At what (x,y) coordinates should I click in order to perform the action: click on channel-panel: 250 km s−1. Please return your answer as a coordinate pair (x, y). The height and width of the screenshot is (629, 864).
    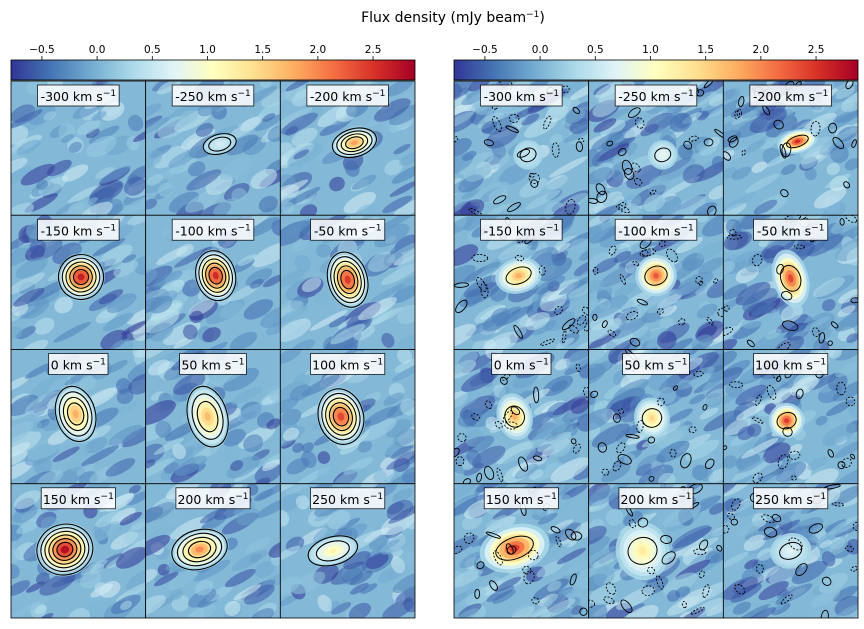
    Looking at the image, I should click on (347, 551).